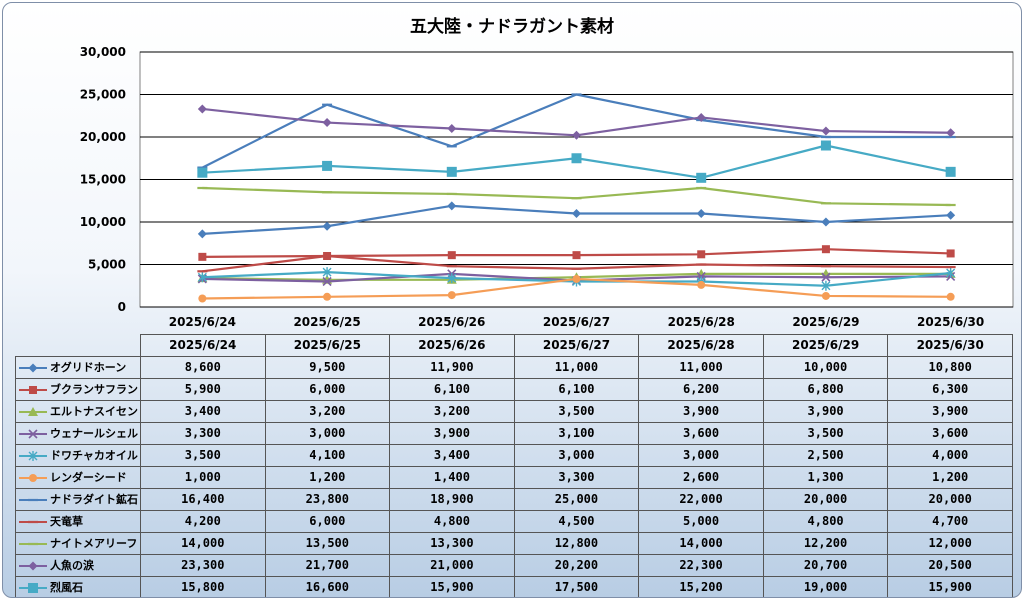 The height and width of the screenshot is (600, 1024). What do you see at coordinates (203, 455) in the screenshot?
I see `data-label: 3,500` at bounding box center [203, 455].